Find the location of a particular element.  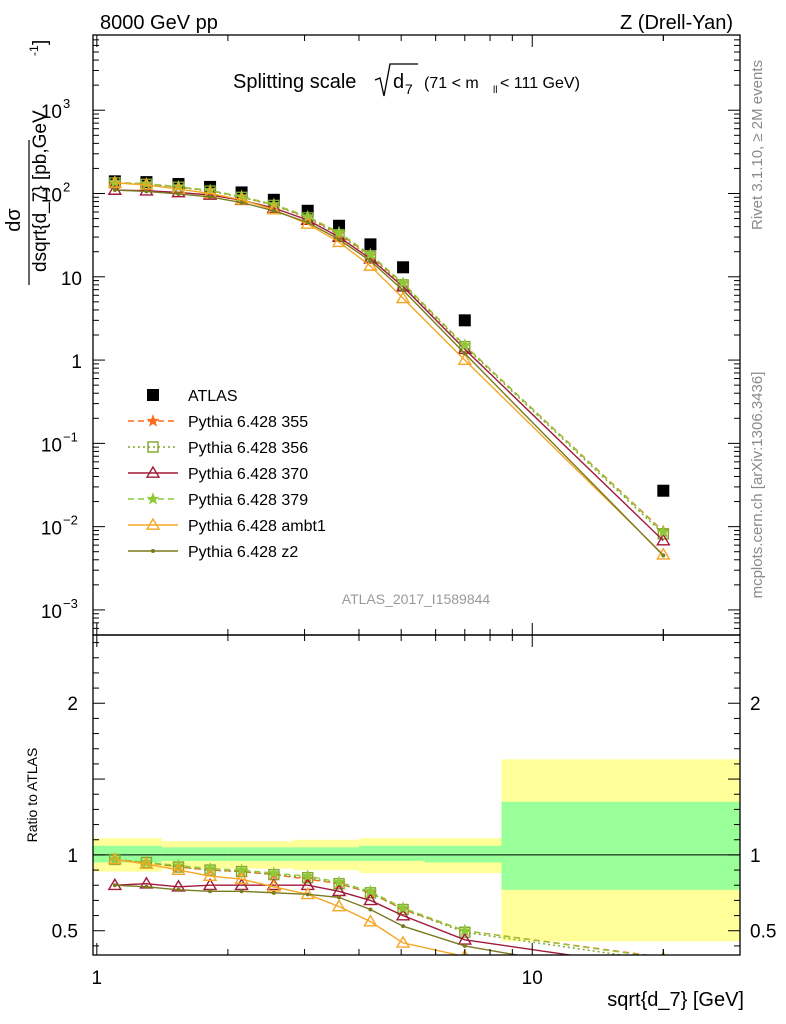

ratio-y-tick-label: 1 is located at coordinates (72, 856).